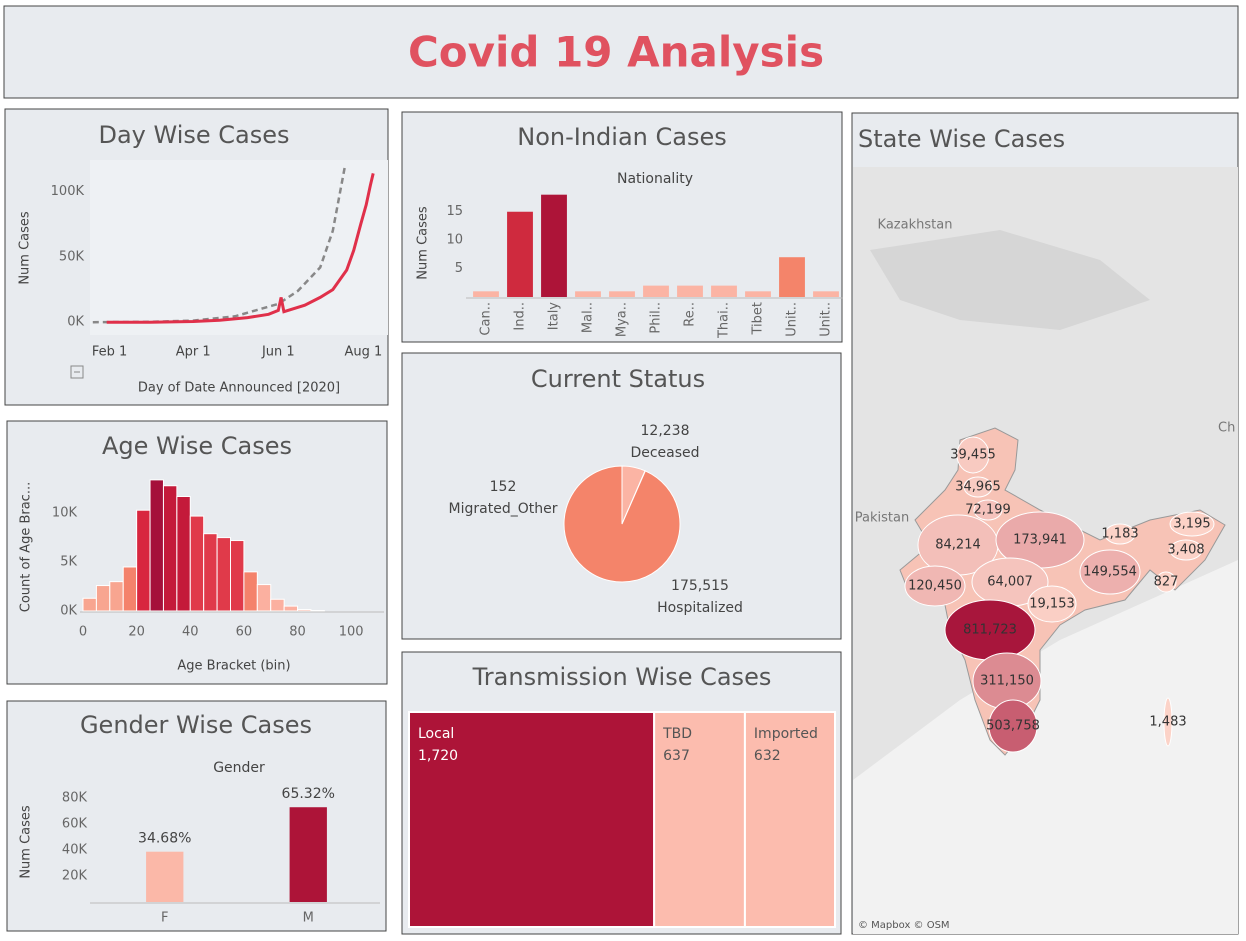  Describe the element at coordinates (454, 211) in the screenshot. I see `y-tick-label: 15` at that location.